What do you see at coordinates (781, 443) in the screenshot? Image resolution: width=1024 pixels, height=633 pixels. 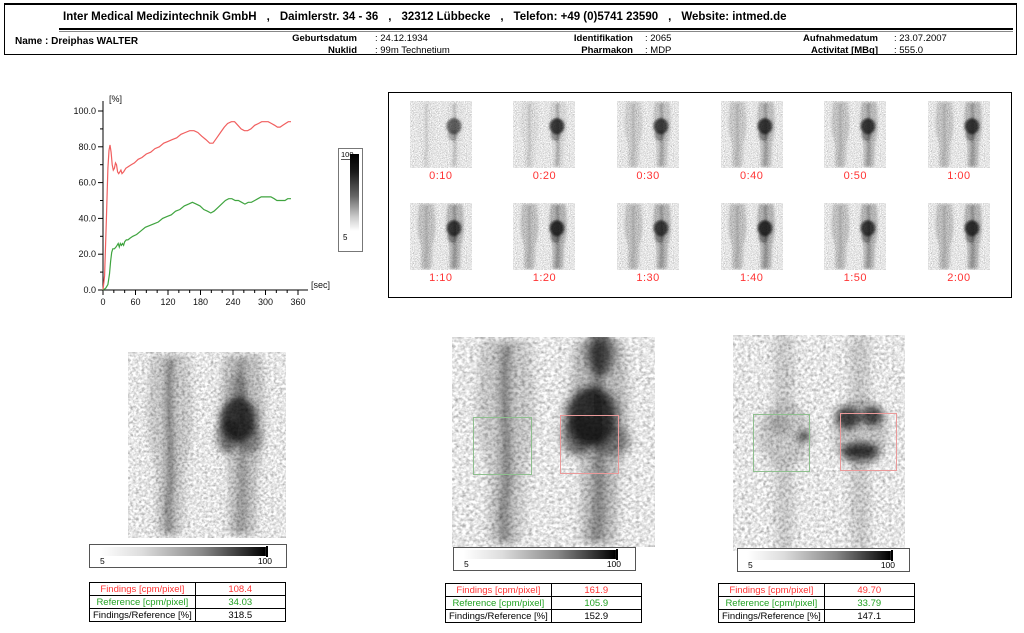 I see `roi-box-reference` at bounding box center [781, 443].